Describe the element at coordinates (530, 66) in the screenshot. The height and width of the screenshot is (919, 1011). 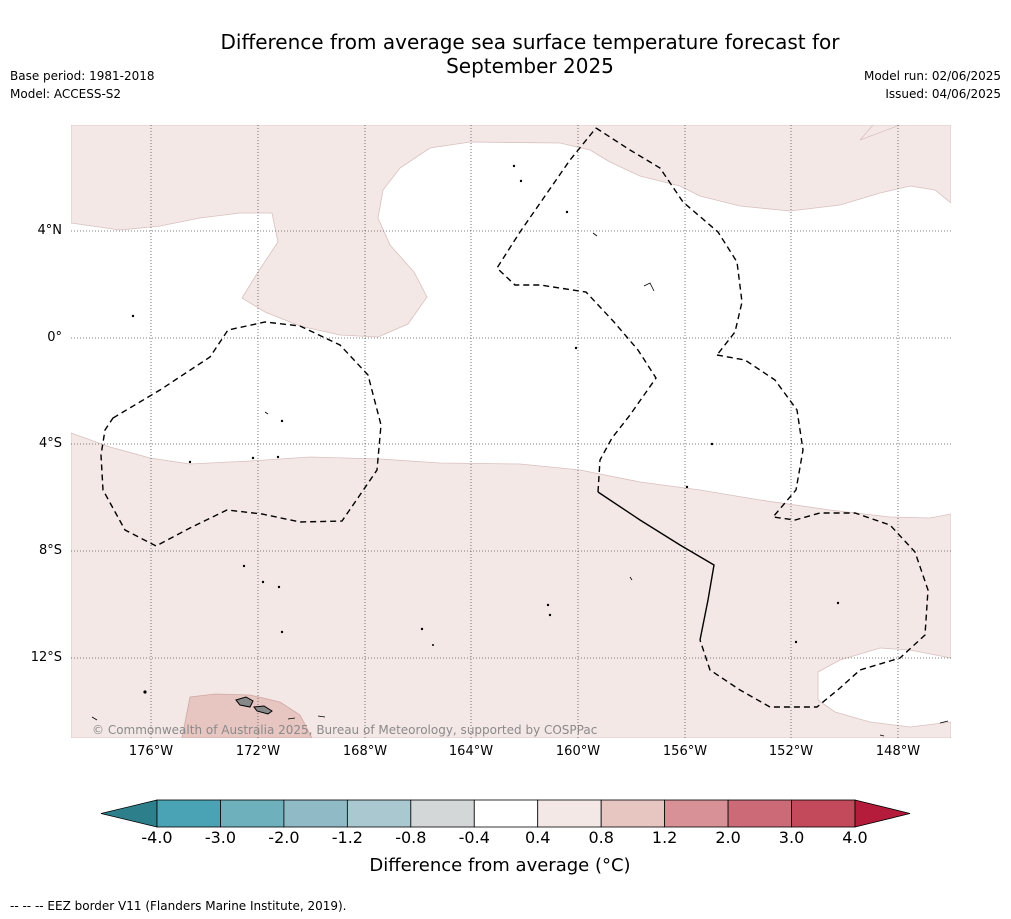
I see `title-line-2: September 2025` at that location.